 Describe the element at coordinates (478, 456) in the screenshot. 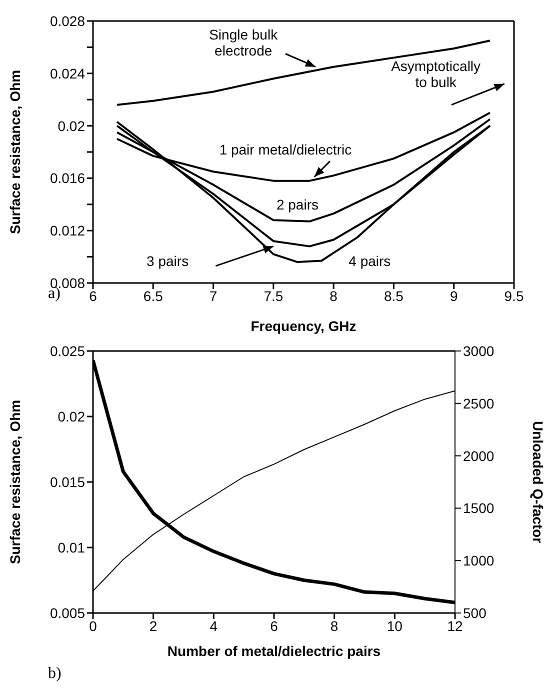

I see `y2-tick-label: 2000` at that location.